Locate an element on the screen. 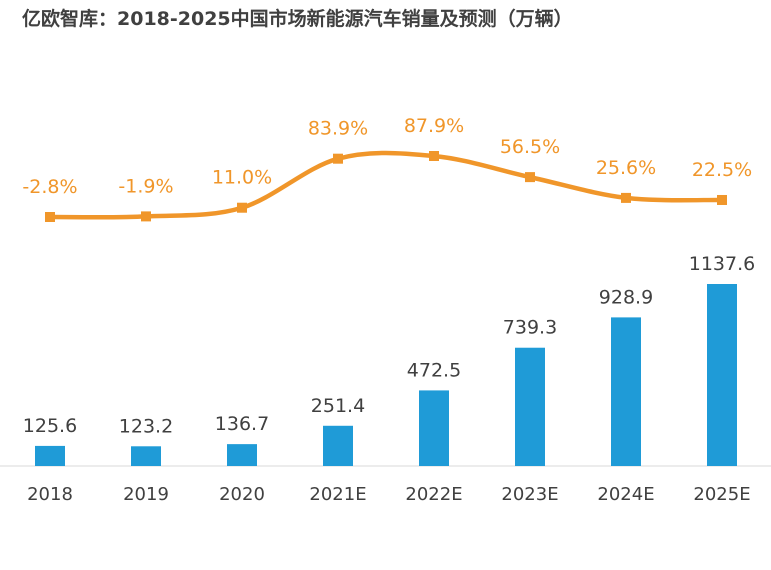 The width and height of the screenshot is (771, 570). growth-marker-2020 is located at coordinates (242, 207).